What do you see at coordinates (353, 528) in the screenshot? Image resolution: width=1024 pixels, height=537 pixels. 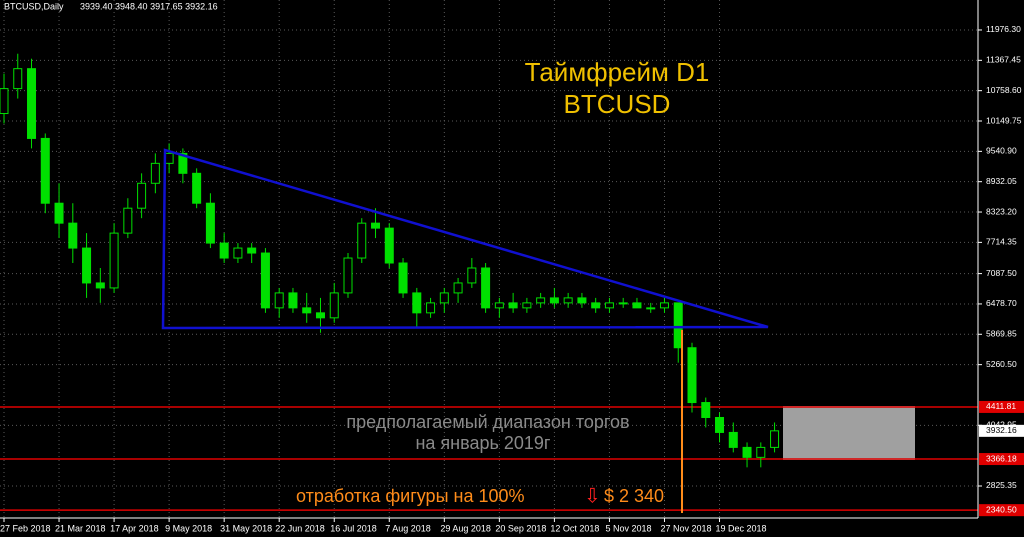 I see `x-tick-label: 16 Jul 2018` at bounding box center [353, 528].